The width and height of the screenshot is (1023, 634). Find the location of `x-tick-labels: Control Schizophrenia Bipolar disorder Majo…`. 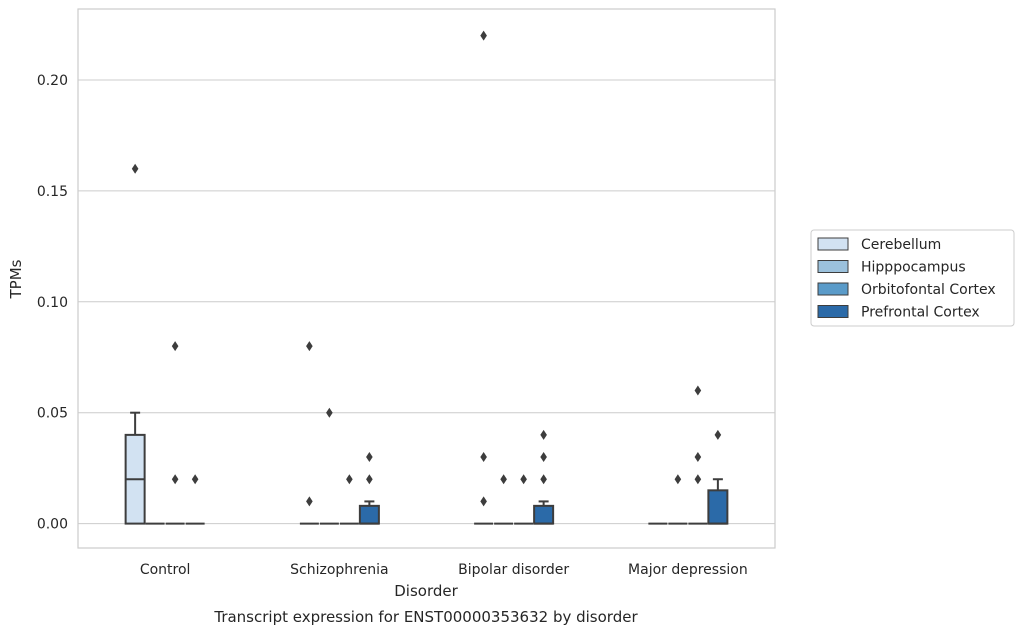

x-tick-labels: Control Schizophrenia Bipolar disorder Majo… is located at coordinates (444, 570).